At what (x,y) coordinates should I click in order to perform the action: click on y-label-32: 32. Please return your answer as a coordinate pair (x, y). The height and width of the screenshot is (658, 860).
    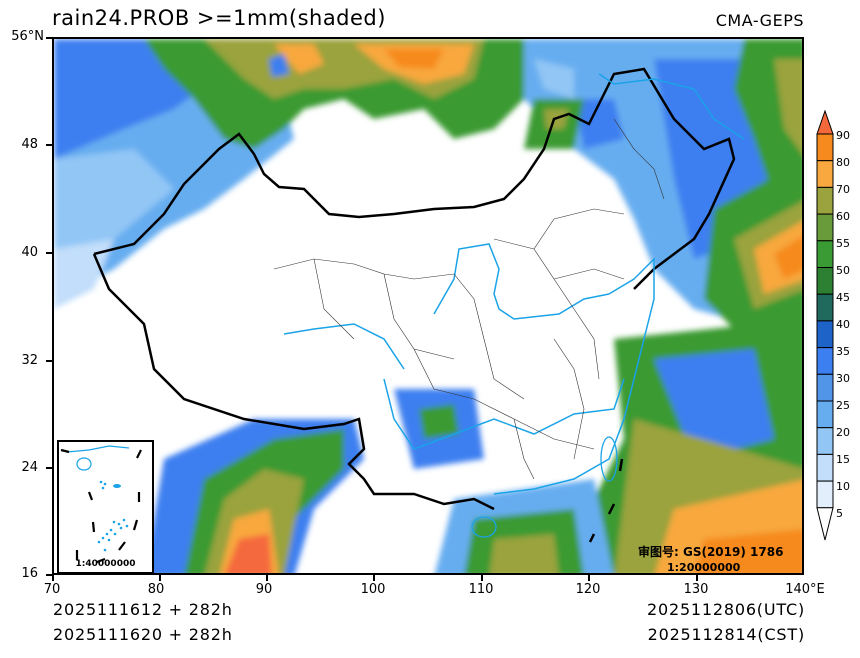
    Looking at the image, I should click on (29, 360).